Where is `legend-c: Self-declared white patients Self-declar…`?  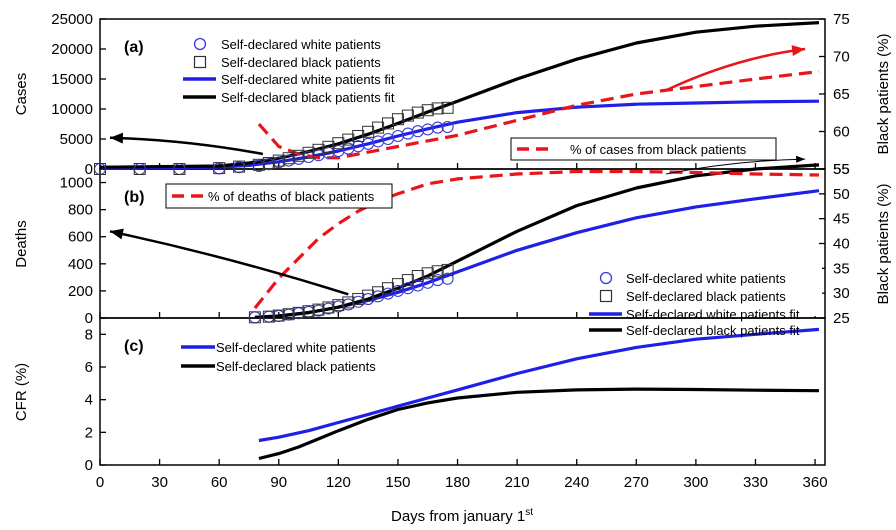 legend-c: Self-declared white patients Self-declar… is located at coordinates (278, 357).